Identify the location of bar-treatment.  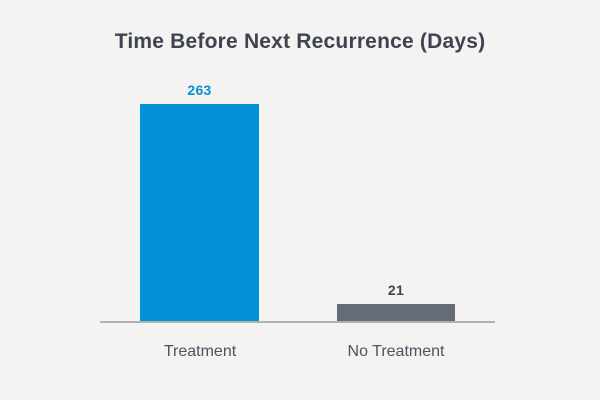
(199, 212).